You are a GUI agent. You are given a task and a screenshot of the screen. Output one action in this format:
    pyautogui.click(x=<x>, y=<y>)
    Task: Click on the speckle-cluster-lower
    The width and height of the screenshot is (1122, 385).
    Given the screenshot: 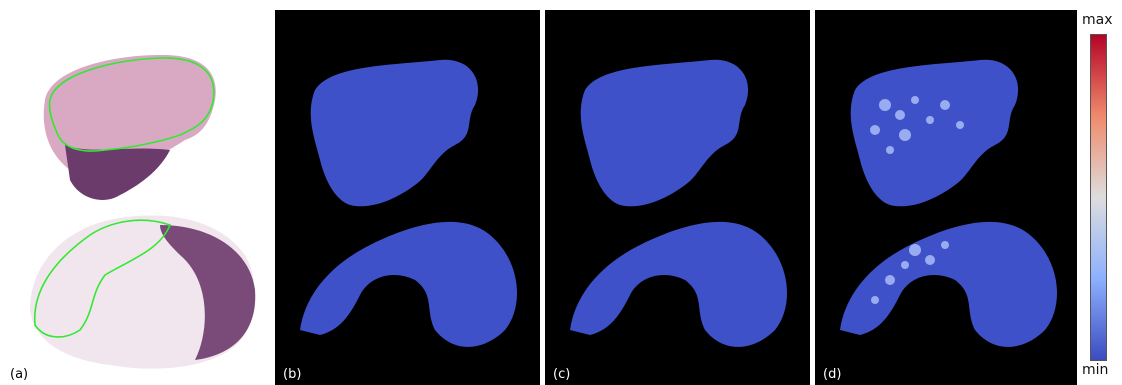 What is the action you would take?
    pyautogui.click(x=910, y=272)
    